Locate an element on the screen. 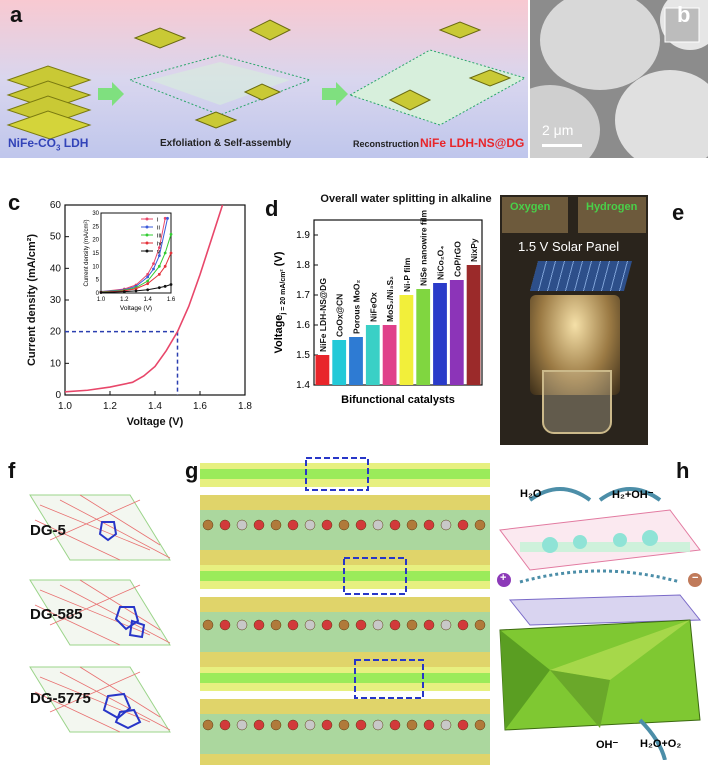 The image size is (708, 765). legend-label-iv: iv is located at coordinates (159, 244).